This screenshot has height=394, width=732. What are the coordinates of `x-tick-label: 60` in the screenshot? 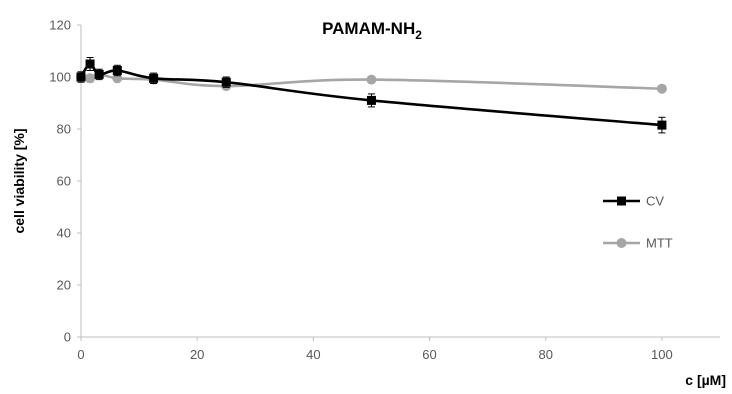 It's located at (429, 354).